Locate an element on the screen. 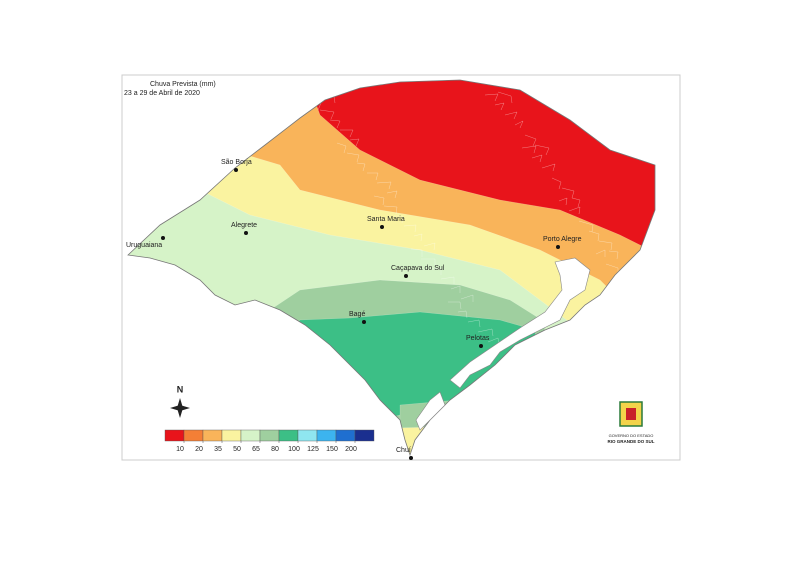  legend-tick-label: 35 is located at coordinates (218, 449).